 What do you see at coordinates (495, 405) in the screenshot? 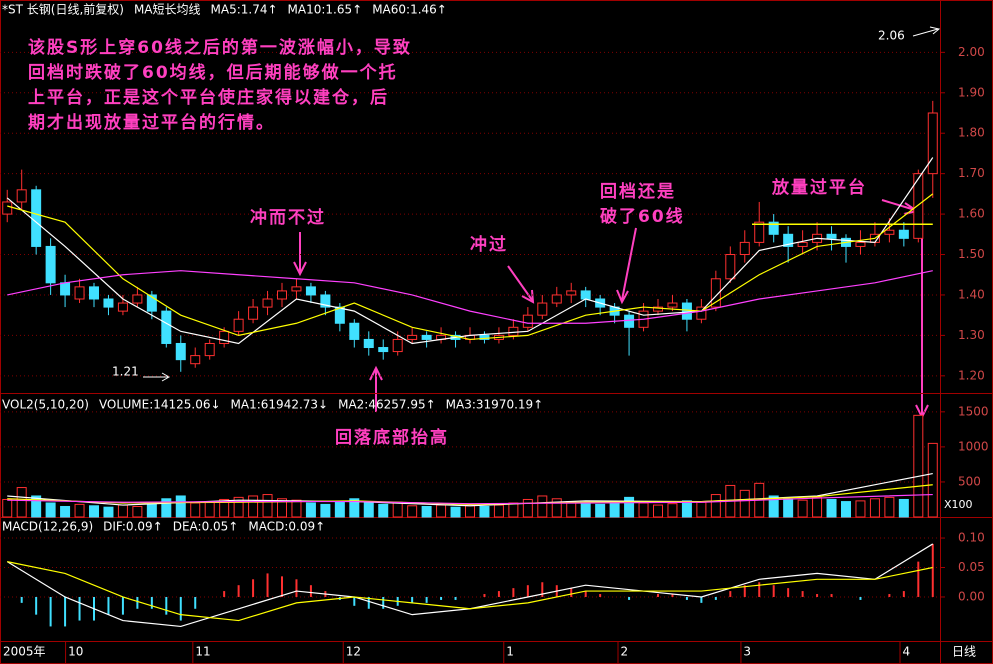
I see `legend-item: MA3:31970.19↑` at bounding box center [495, 405].